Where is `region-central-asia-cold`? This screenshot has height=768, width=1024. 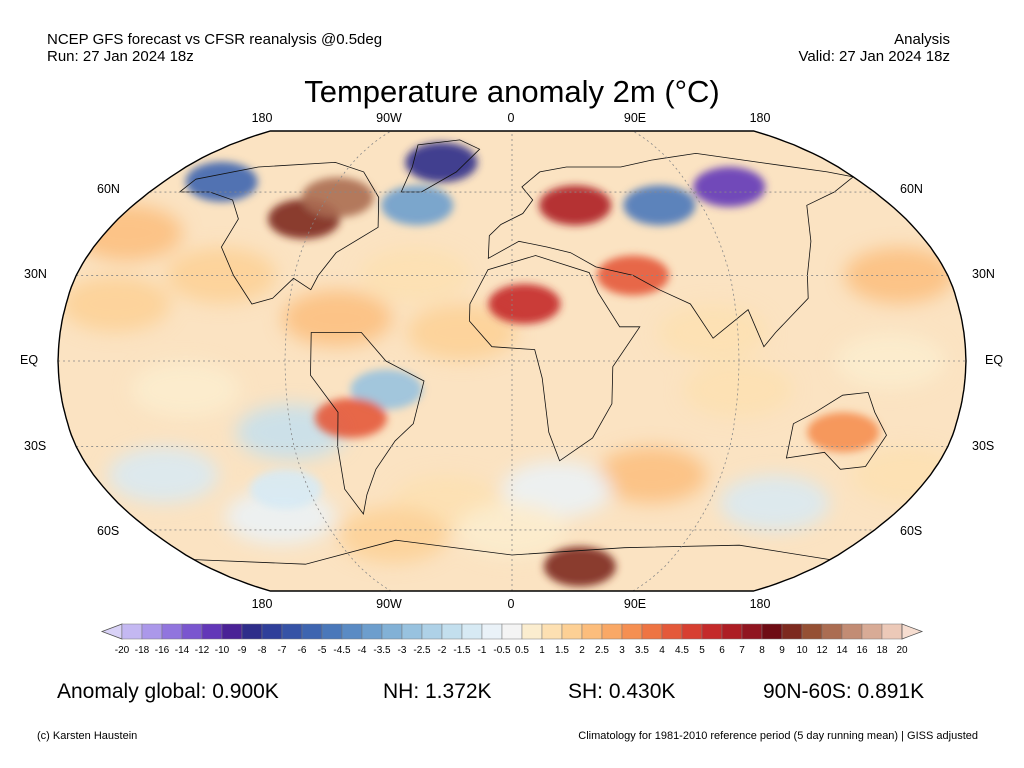
region-central-asia-cold is located at coordinates (659, 205).